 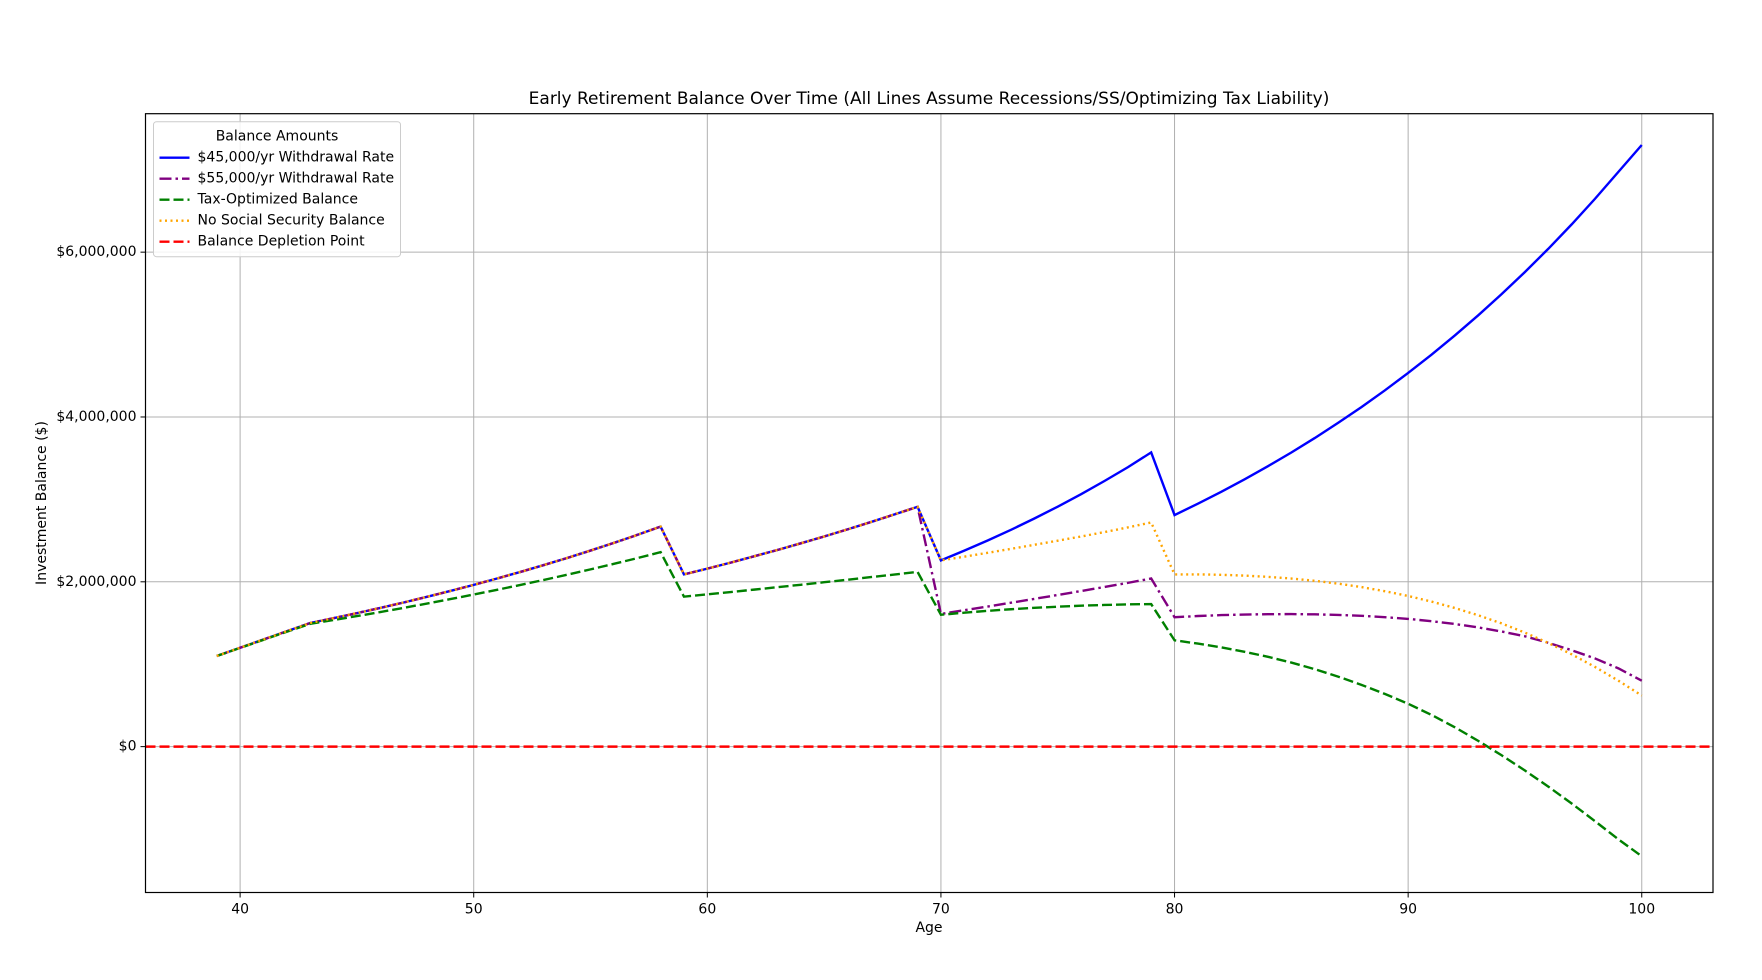 I want to click on y-tick-label: $4,000,000, so click(x=96, y=417).